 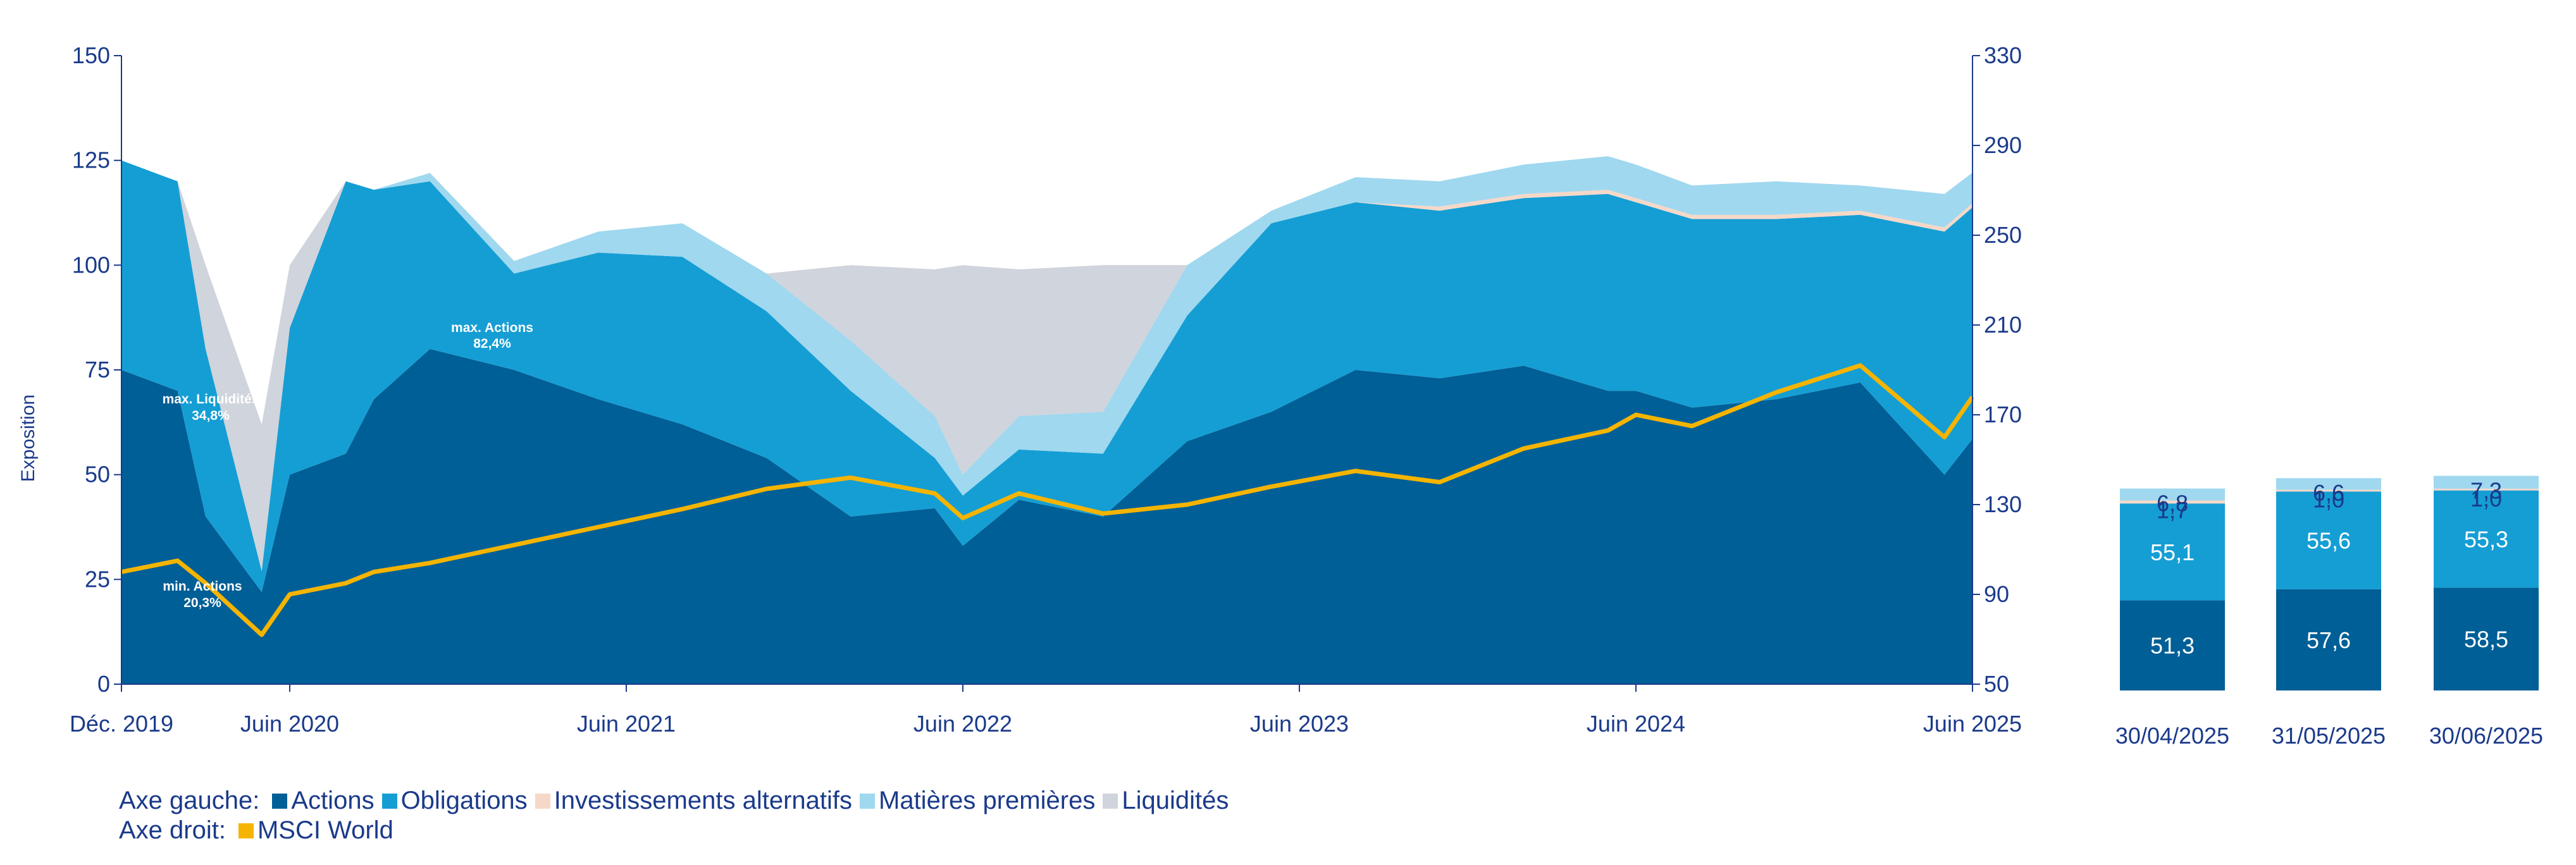 I want to click on bar-data-label: 58,5, so click(x=2486, y=640).